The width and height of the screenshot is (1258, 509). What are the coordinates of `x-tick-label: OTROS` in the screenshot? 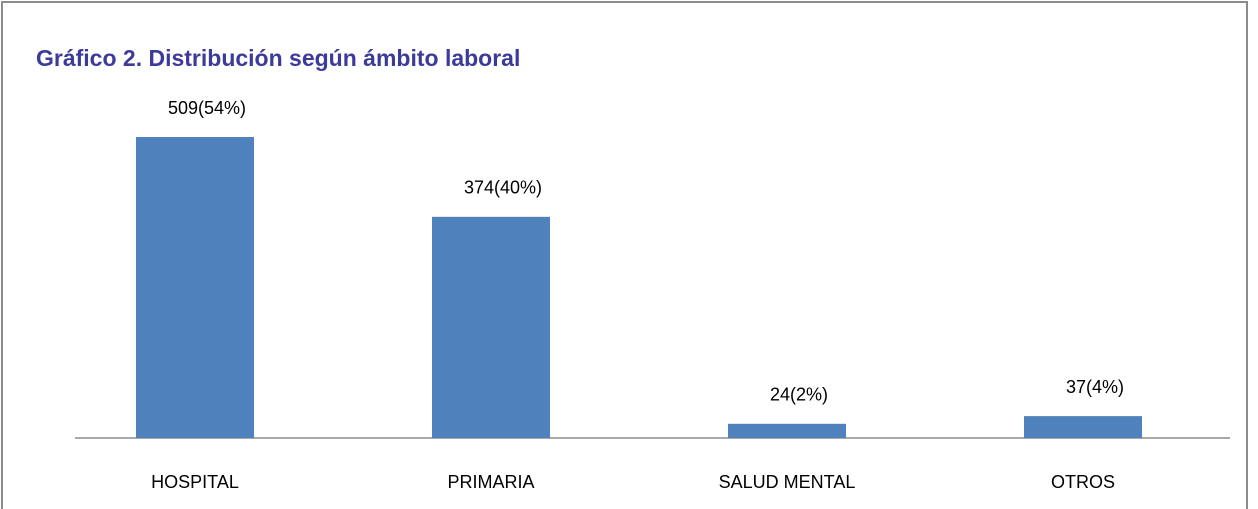 It's located at (1083, 482).